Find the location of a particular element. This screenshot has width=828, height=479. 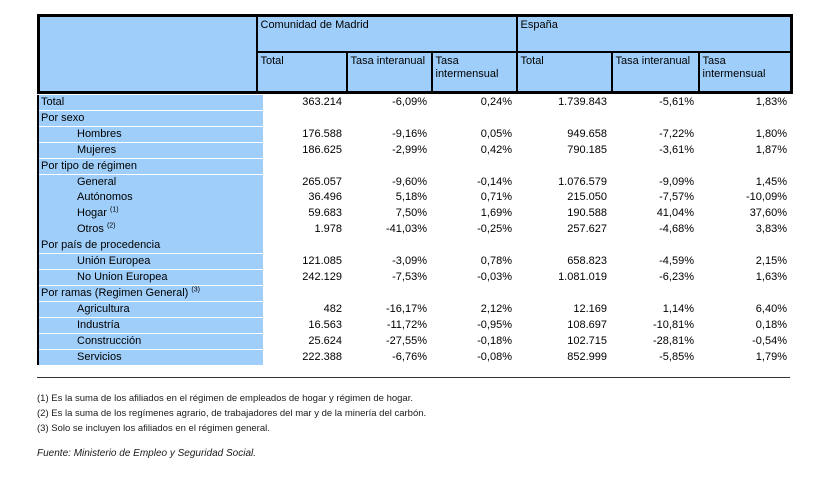

row-label: Por ramas (Regimen General) (3) is located at coordinates (151, 293).